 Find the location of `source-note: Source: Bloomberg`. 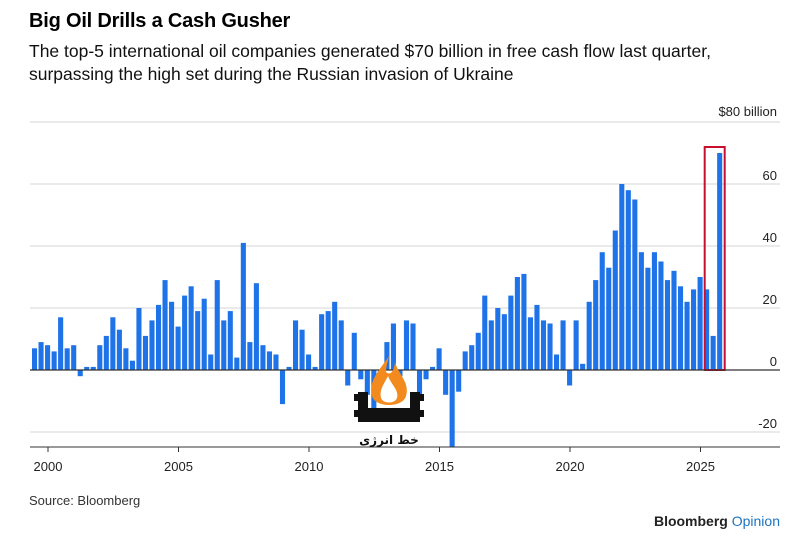

source-note: Source: Bloomberg is located at coordinates (85, 500).